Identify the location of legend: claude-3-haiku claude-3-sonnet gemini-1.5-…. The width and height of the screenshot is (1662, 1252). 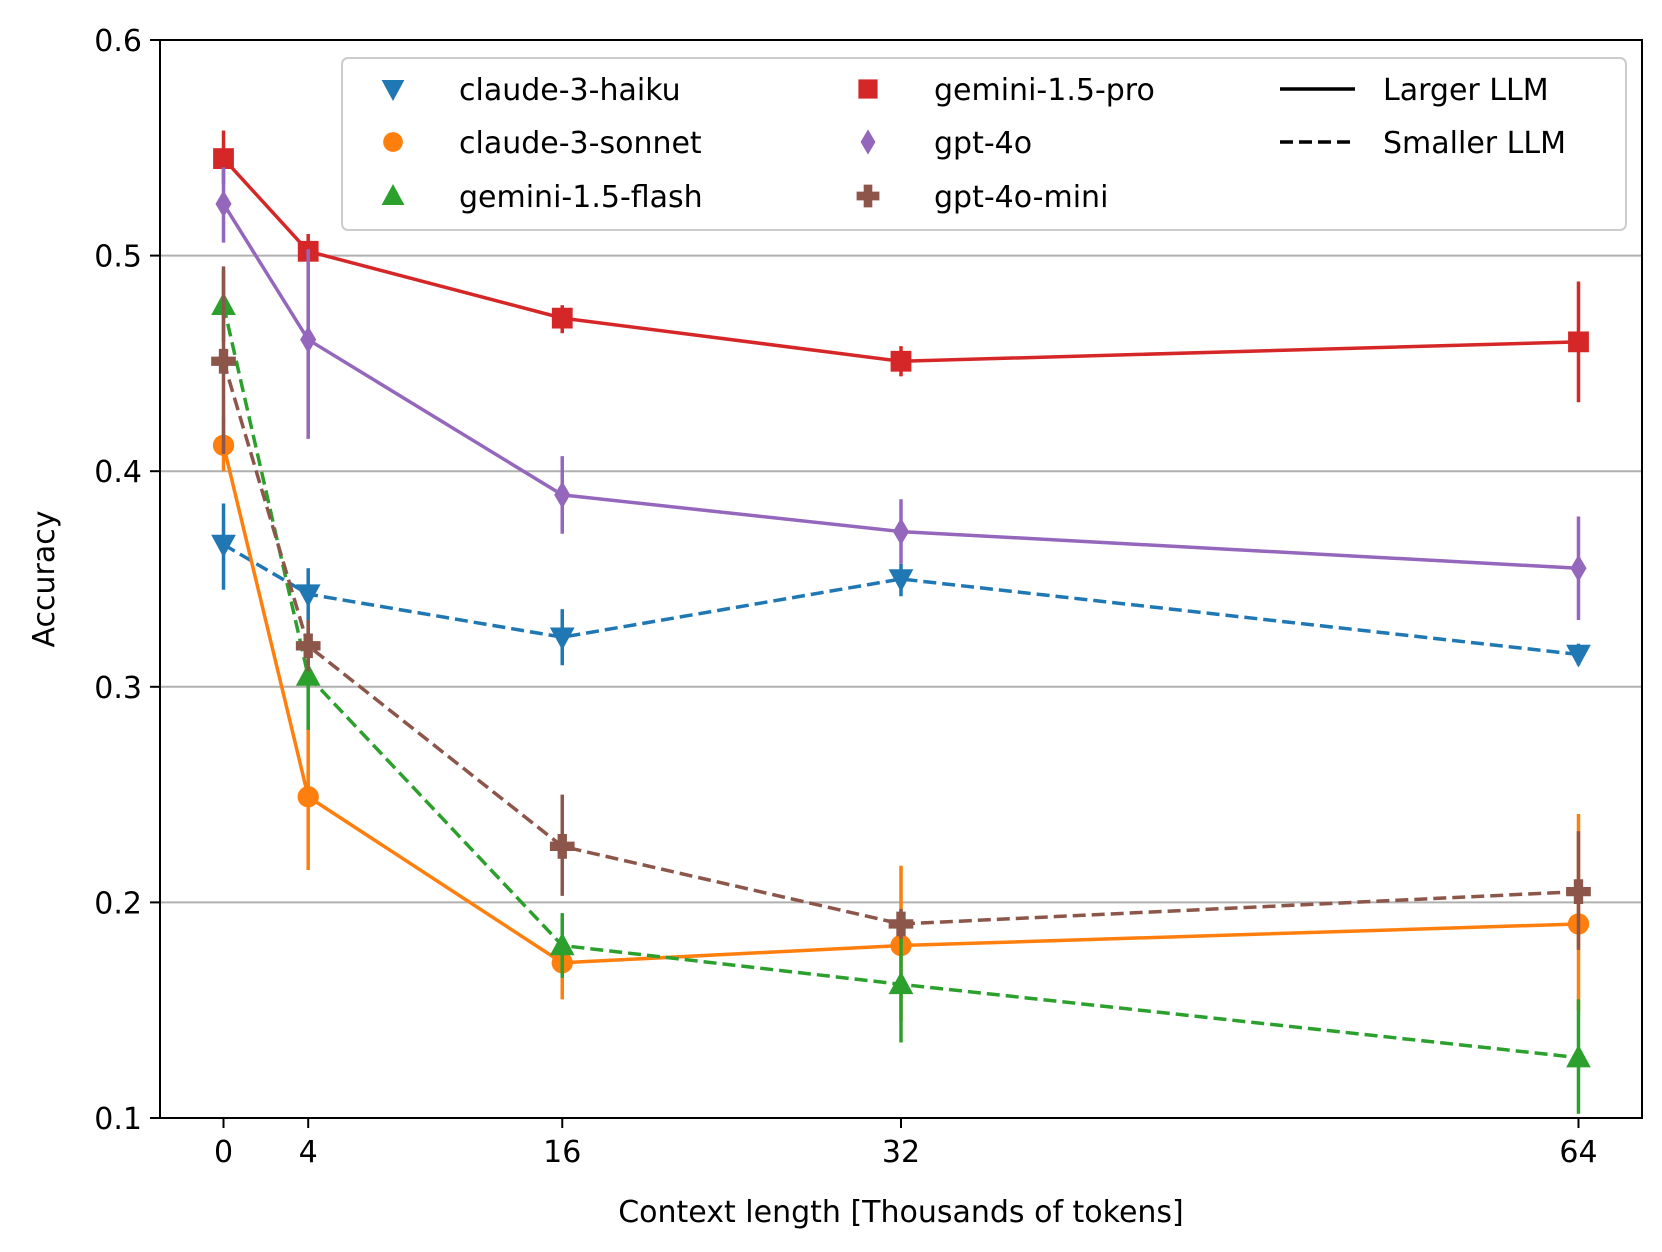
(984, 144).